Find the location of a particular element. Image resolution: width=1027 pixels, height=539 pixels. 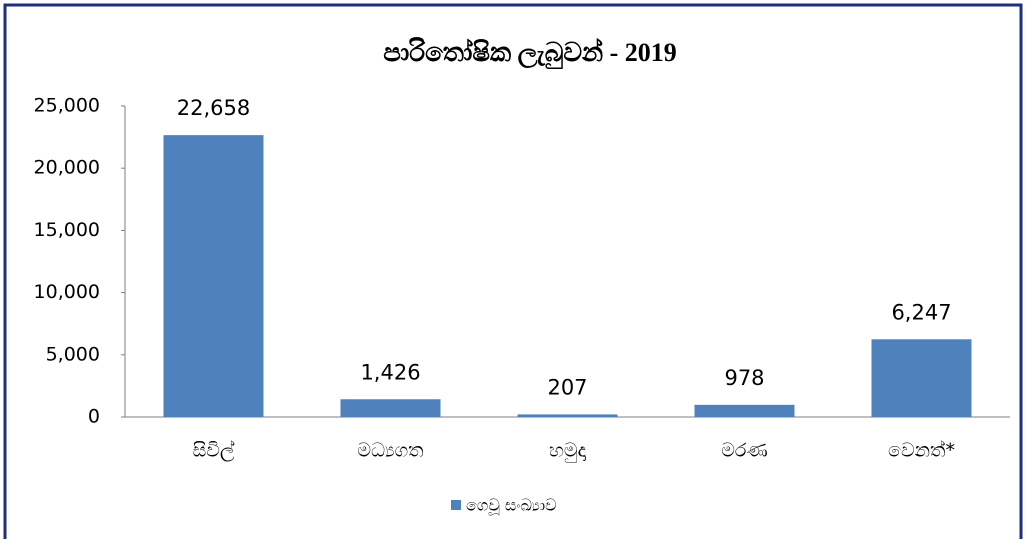

value-label: 207 is located at coordinates (567, 387).